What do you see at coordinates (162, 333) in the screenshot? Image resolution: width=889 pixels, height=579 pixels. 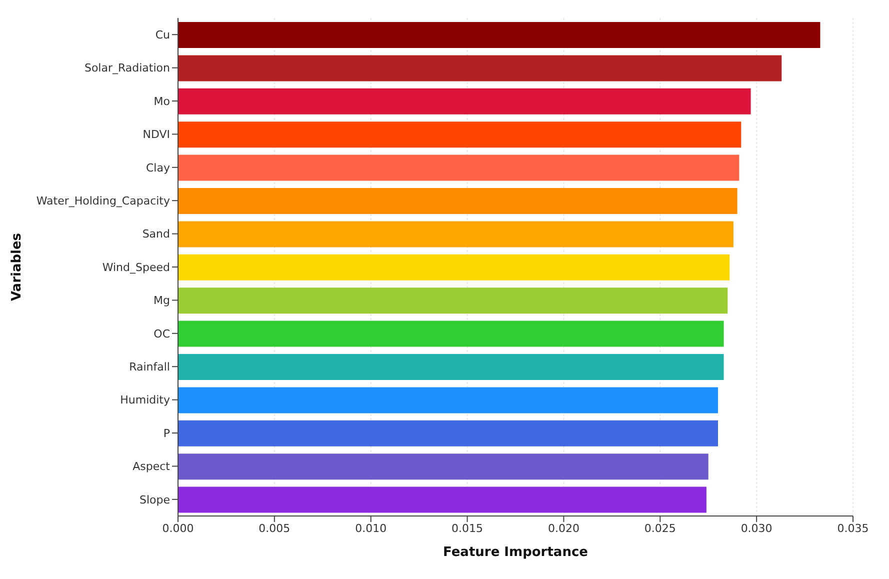 I see `y-tick-label: OC` at bounding box center [162, 333].